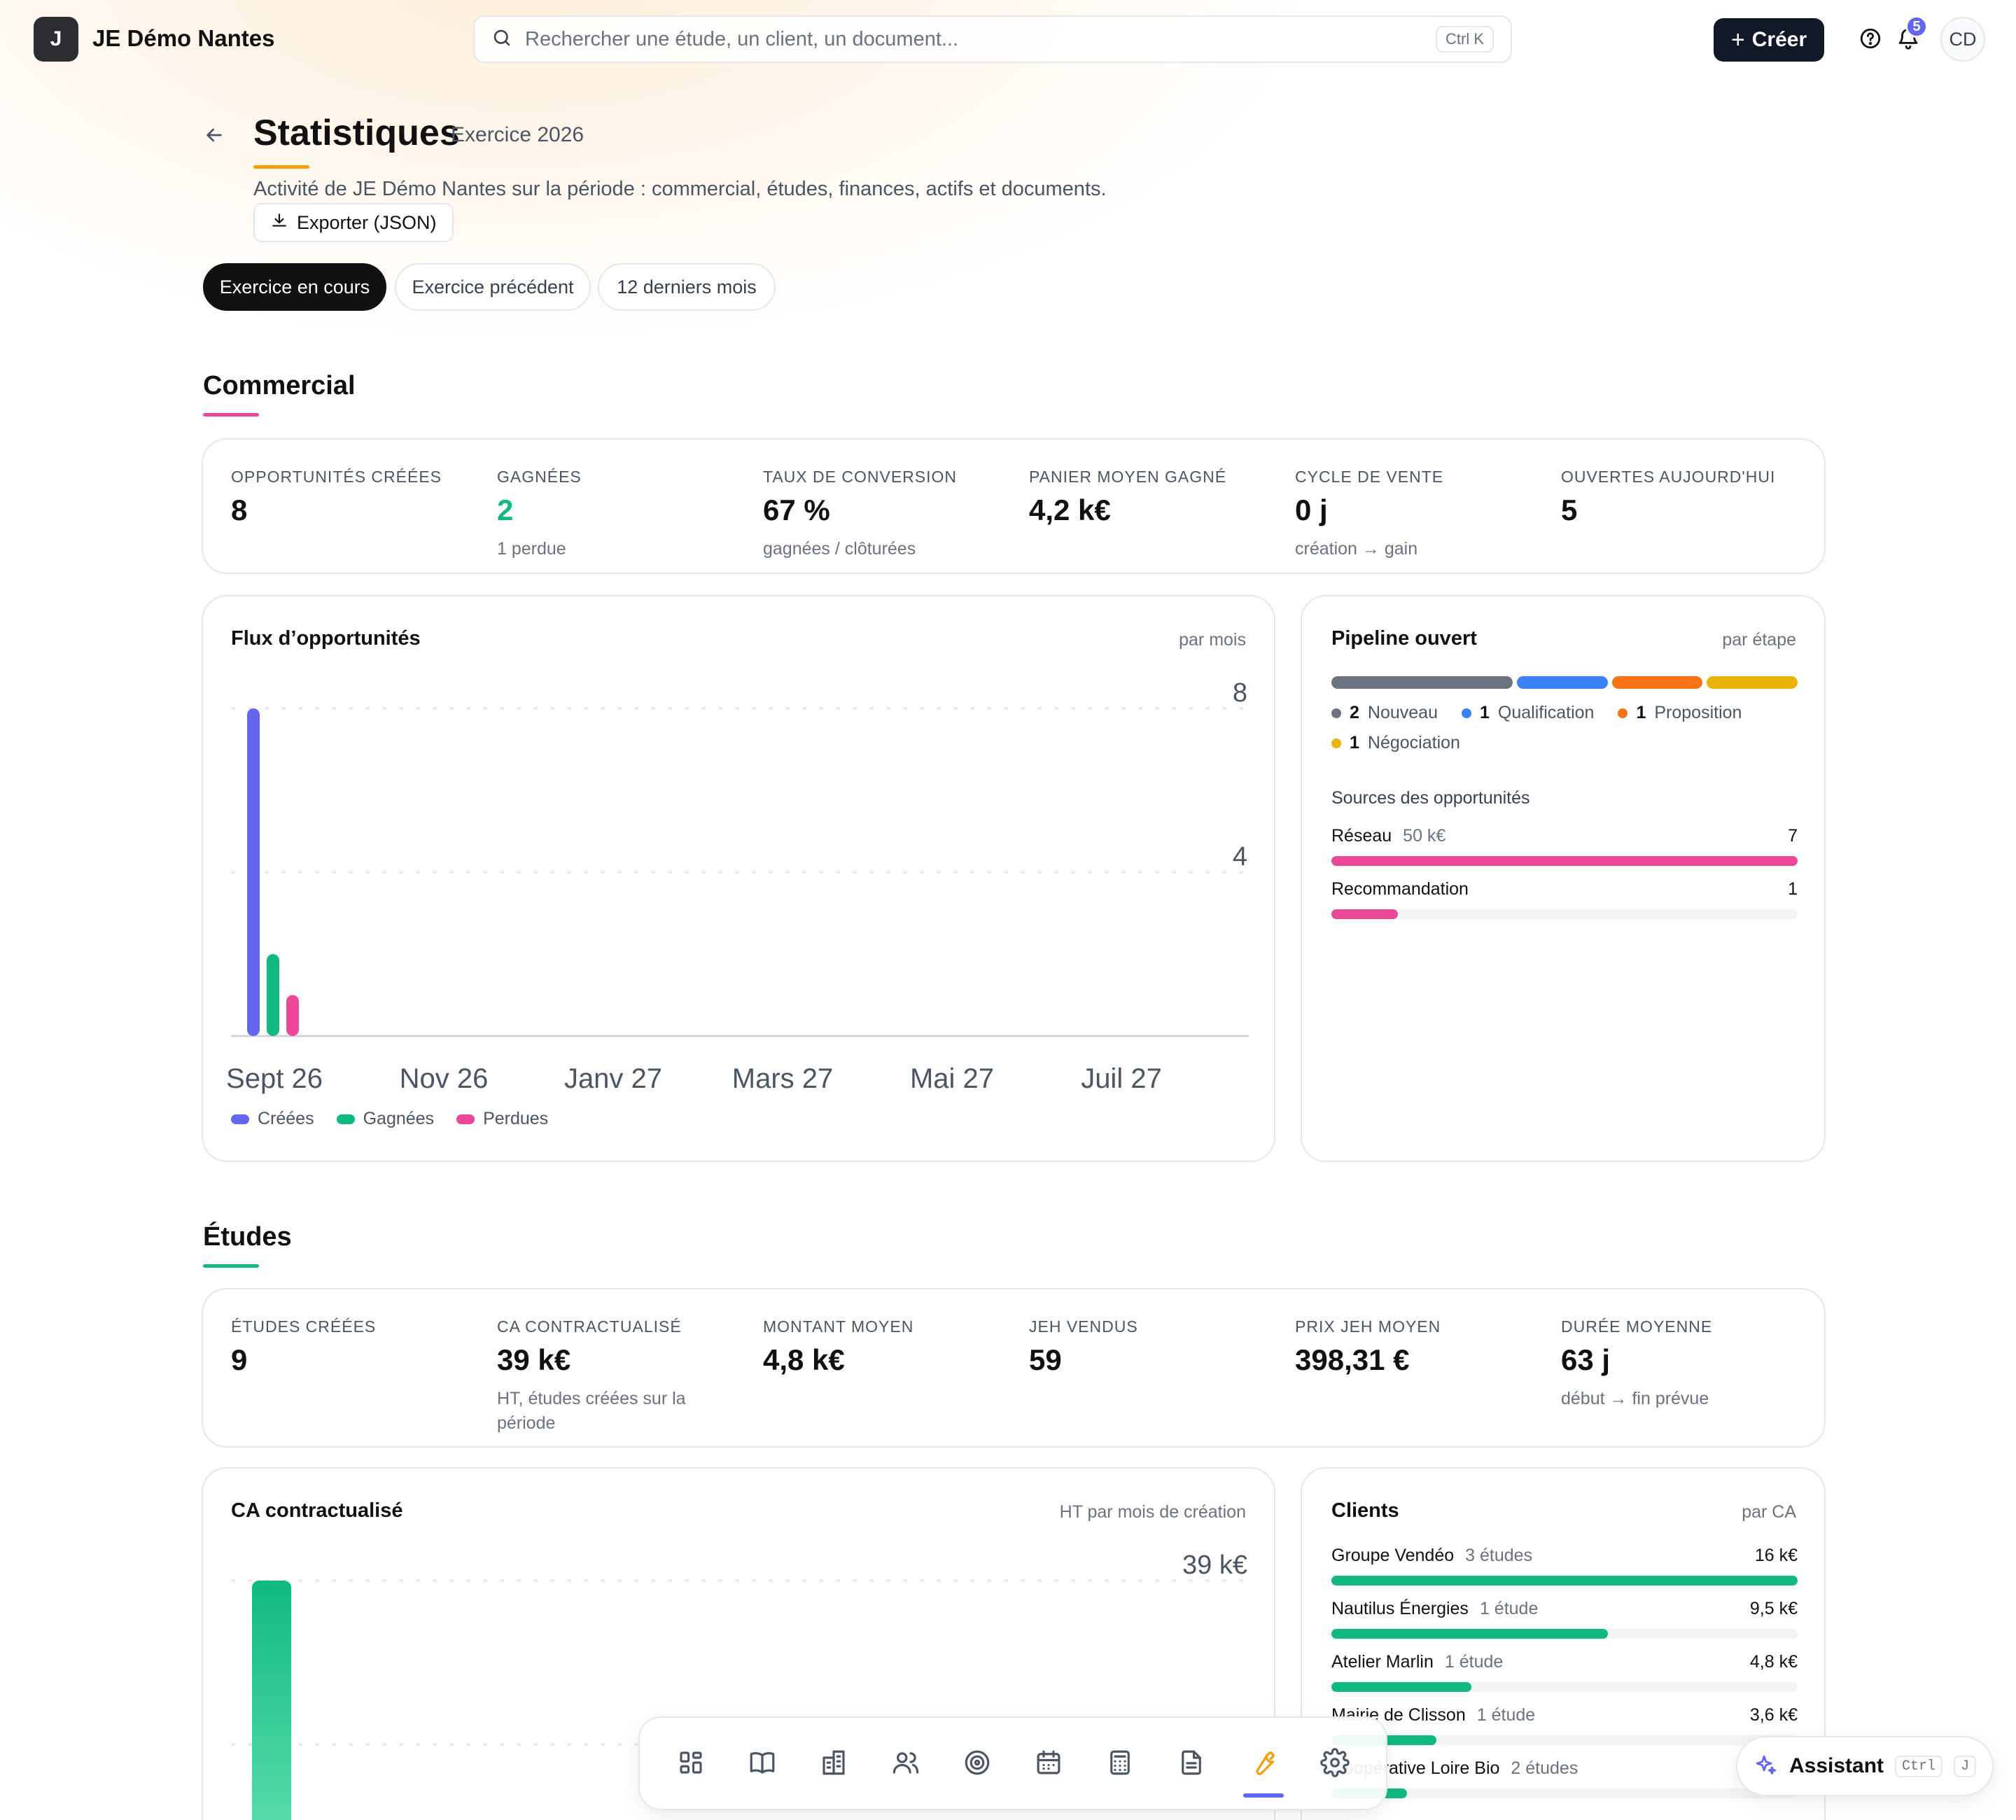 This screenshot has height=1820, width=2016. I want to click on etudes-kpi: ÉTUDES CRÉÉES 9, so click(343, 1347).